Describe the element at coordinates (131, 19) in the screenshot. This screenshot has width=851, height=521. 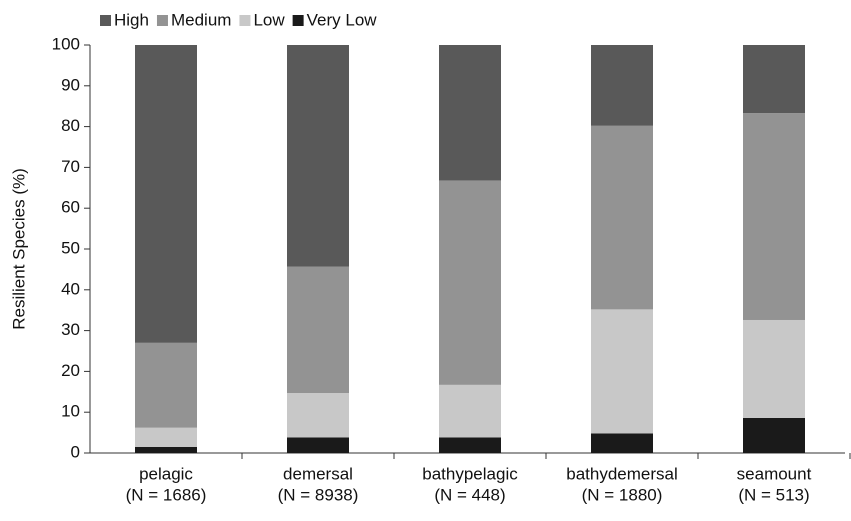
I see `legend-label: High` at that location.